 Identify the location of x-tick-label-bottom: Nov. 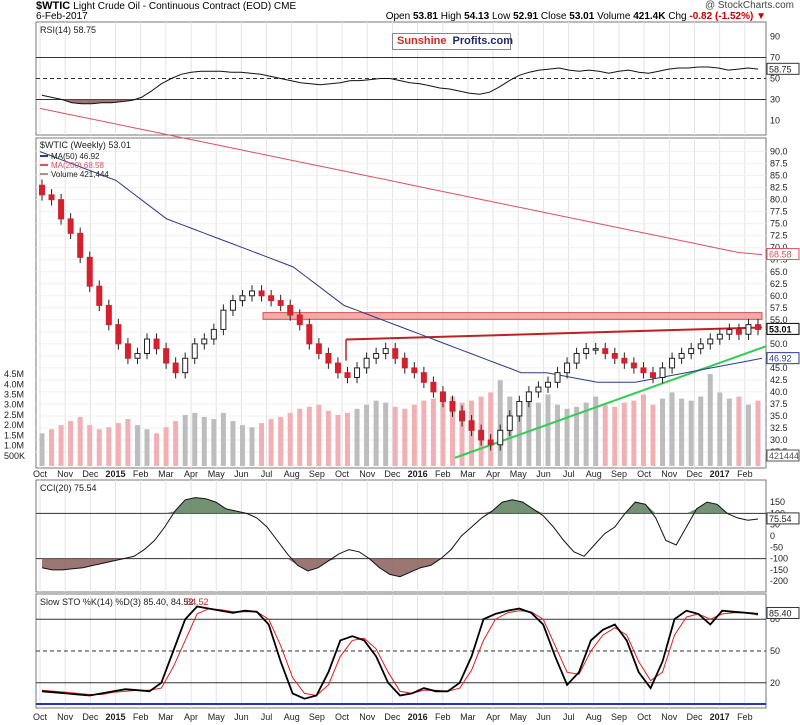
(669, 717).